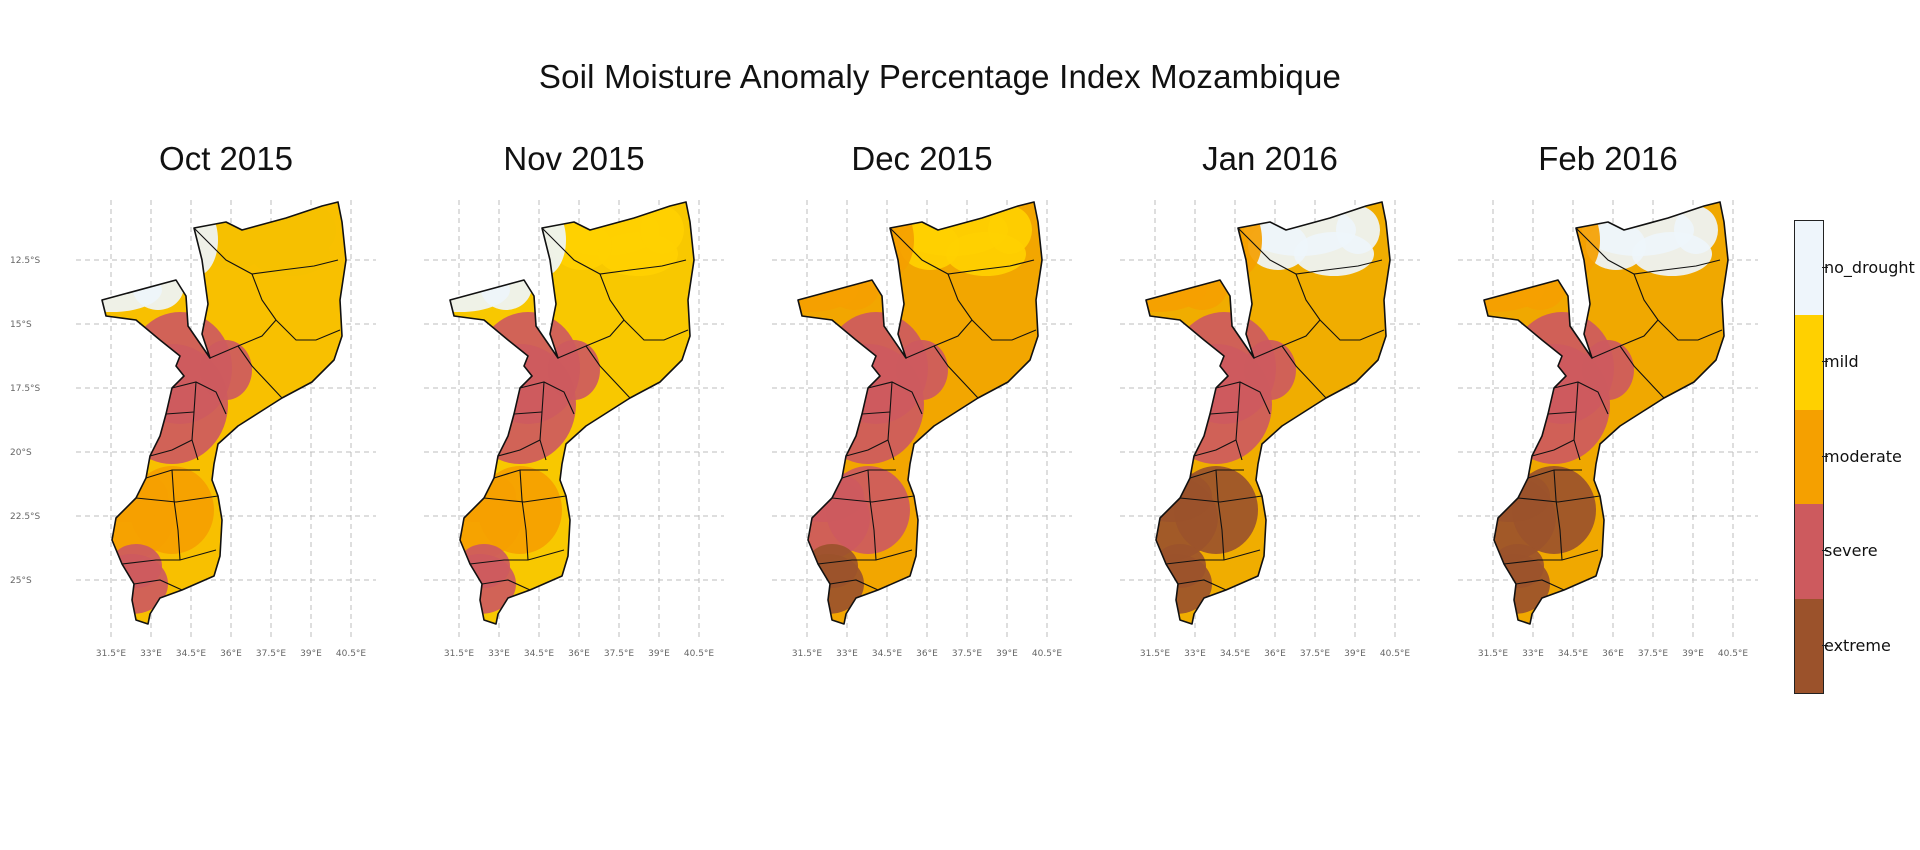 The width and height of the screenshot is (1920, 850). I want to click on y-tick-label: 17.5°S, so click(25, 389).